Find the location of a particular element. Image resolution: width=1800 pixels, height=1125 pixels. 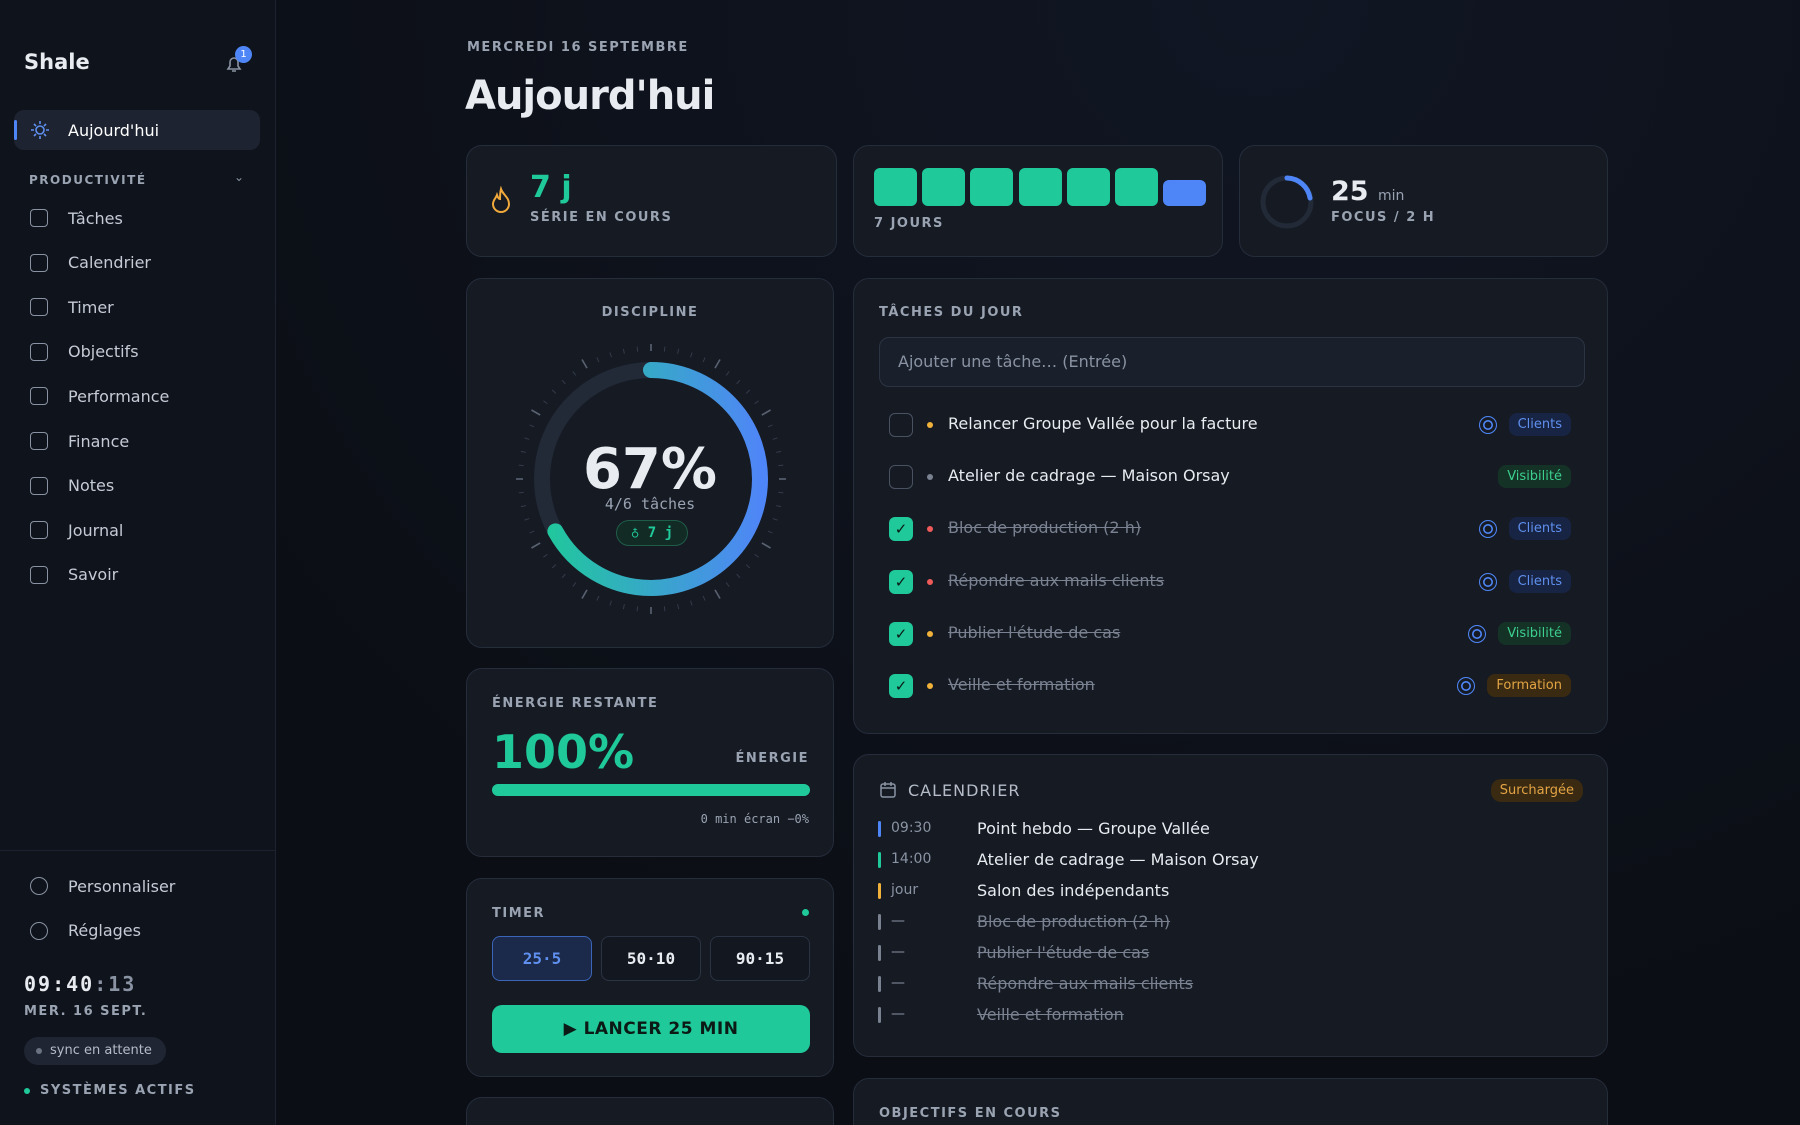

timer-dot is located at coordinates (805, 912).